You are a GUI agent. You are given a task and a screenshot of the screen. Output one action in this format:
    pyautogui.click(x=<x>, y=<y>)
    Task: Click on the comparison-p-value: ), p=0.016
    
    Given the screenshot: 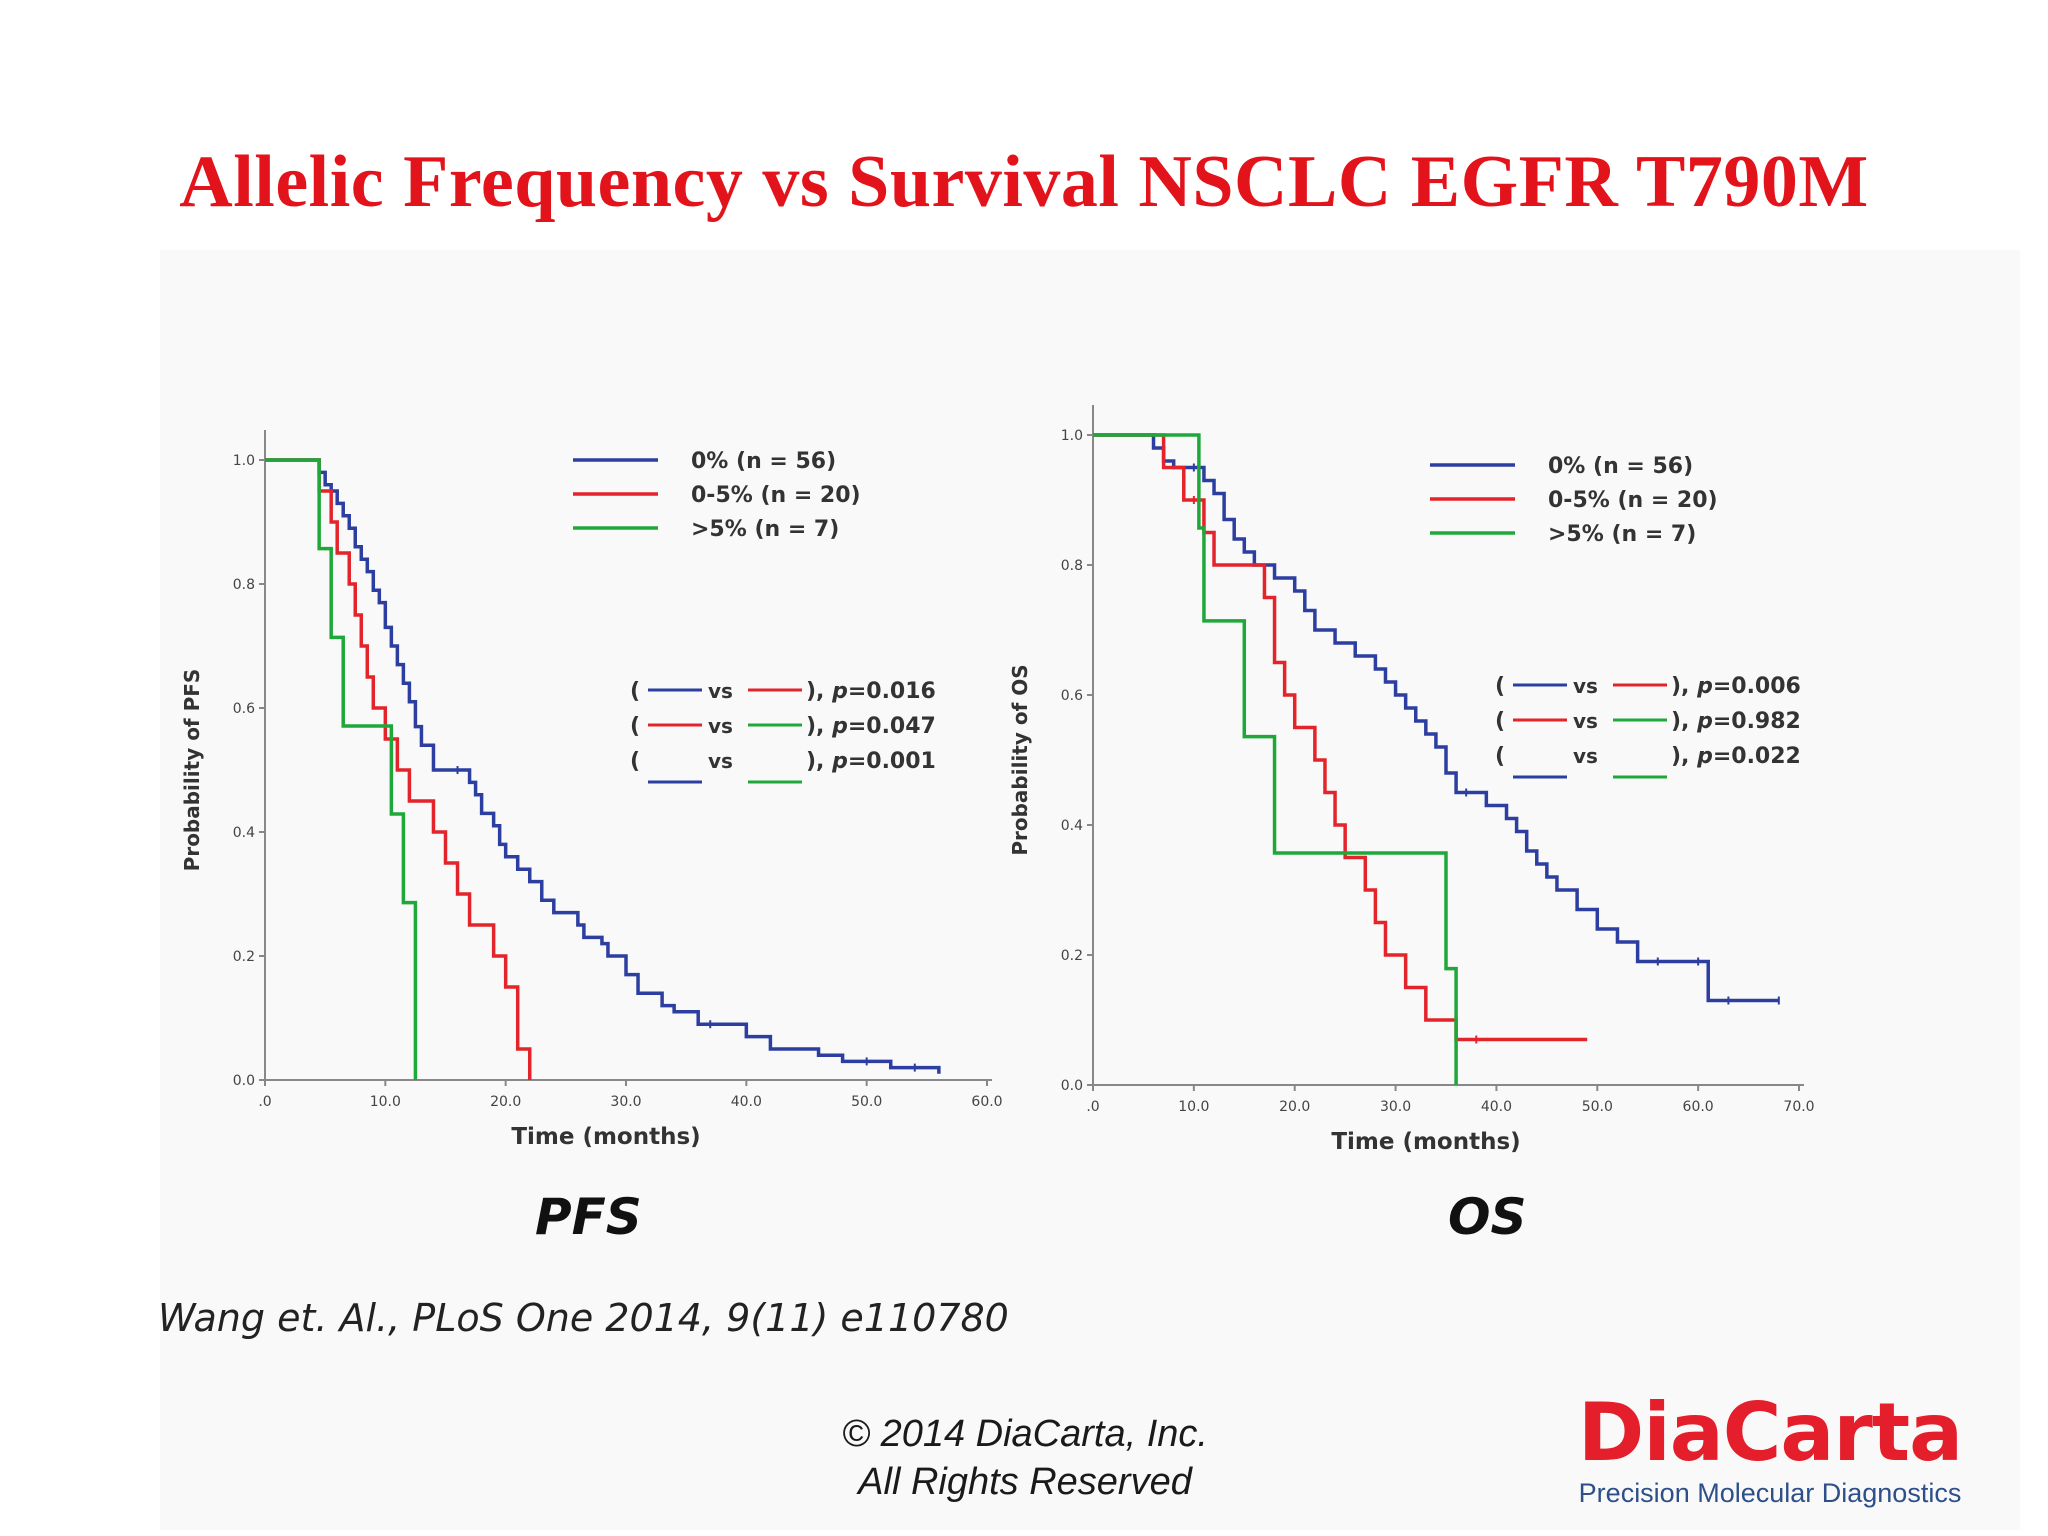 What is the action you would take?
    pyautogui.click(x=871, y=691)
    